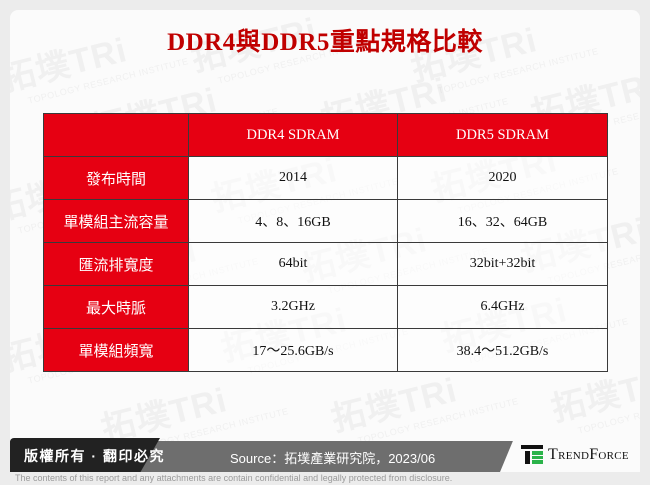  I want to click on table-row: 最大時脈 3.2GHz 6.4GHz, so click(325, 307).